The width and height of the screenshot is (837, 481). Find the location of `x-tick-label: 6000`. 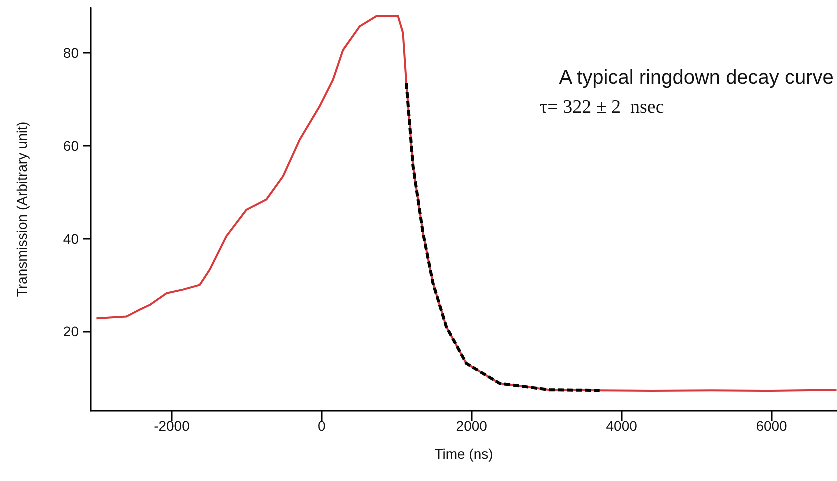

x-tick-label: 6000 is located at coordinates (772, 426).